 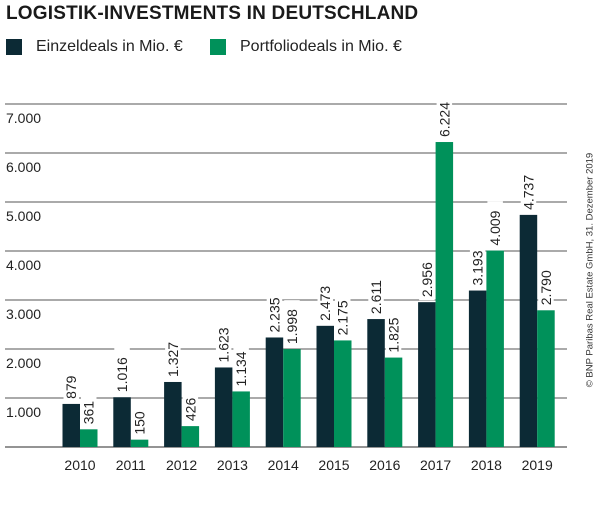 I want to click on x-tick-label: 2019, so click(x=537, y=465).